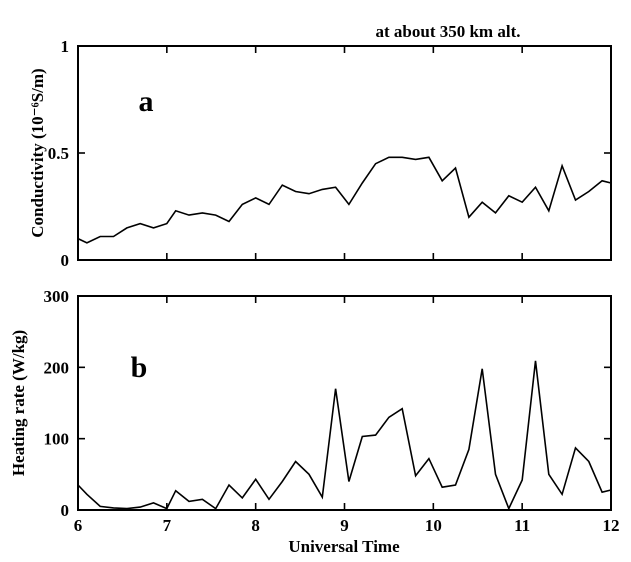  I want to click on panel-a-y-tick-label: 1, so click(65, 46).